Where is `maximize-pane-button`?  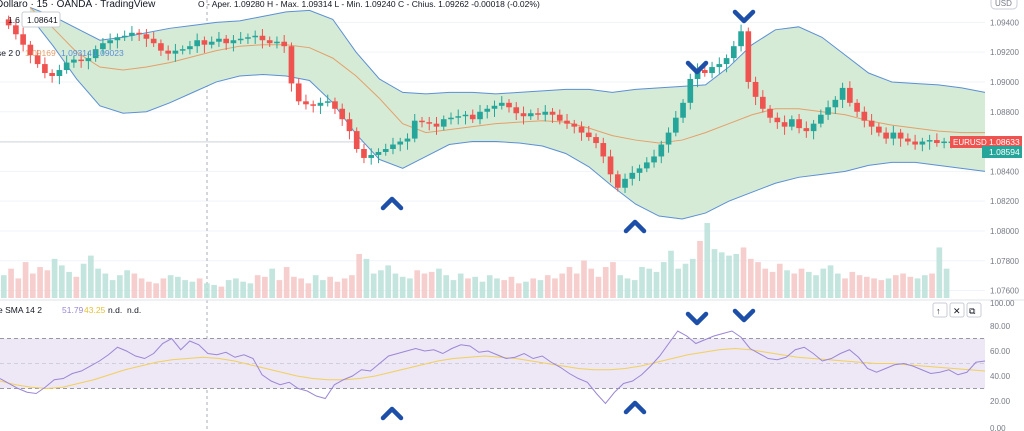
maximize-pane-button is located at coordinates (974, 310).